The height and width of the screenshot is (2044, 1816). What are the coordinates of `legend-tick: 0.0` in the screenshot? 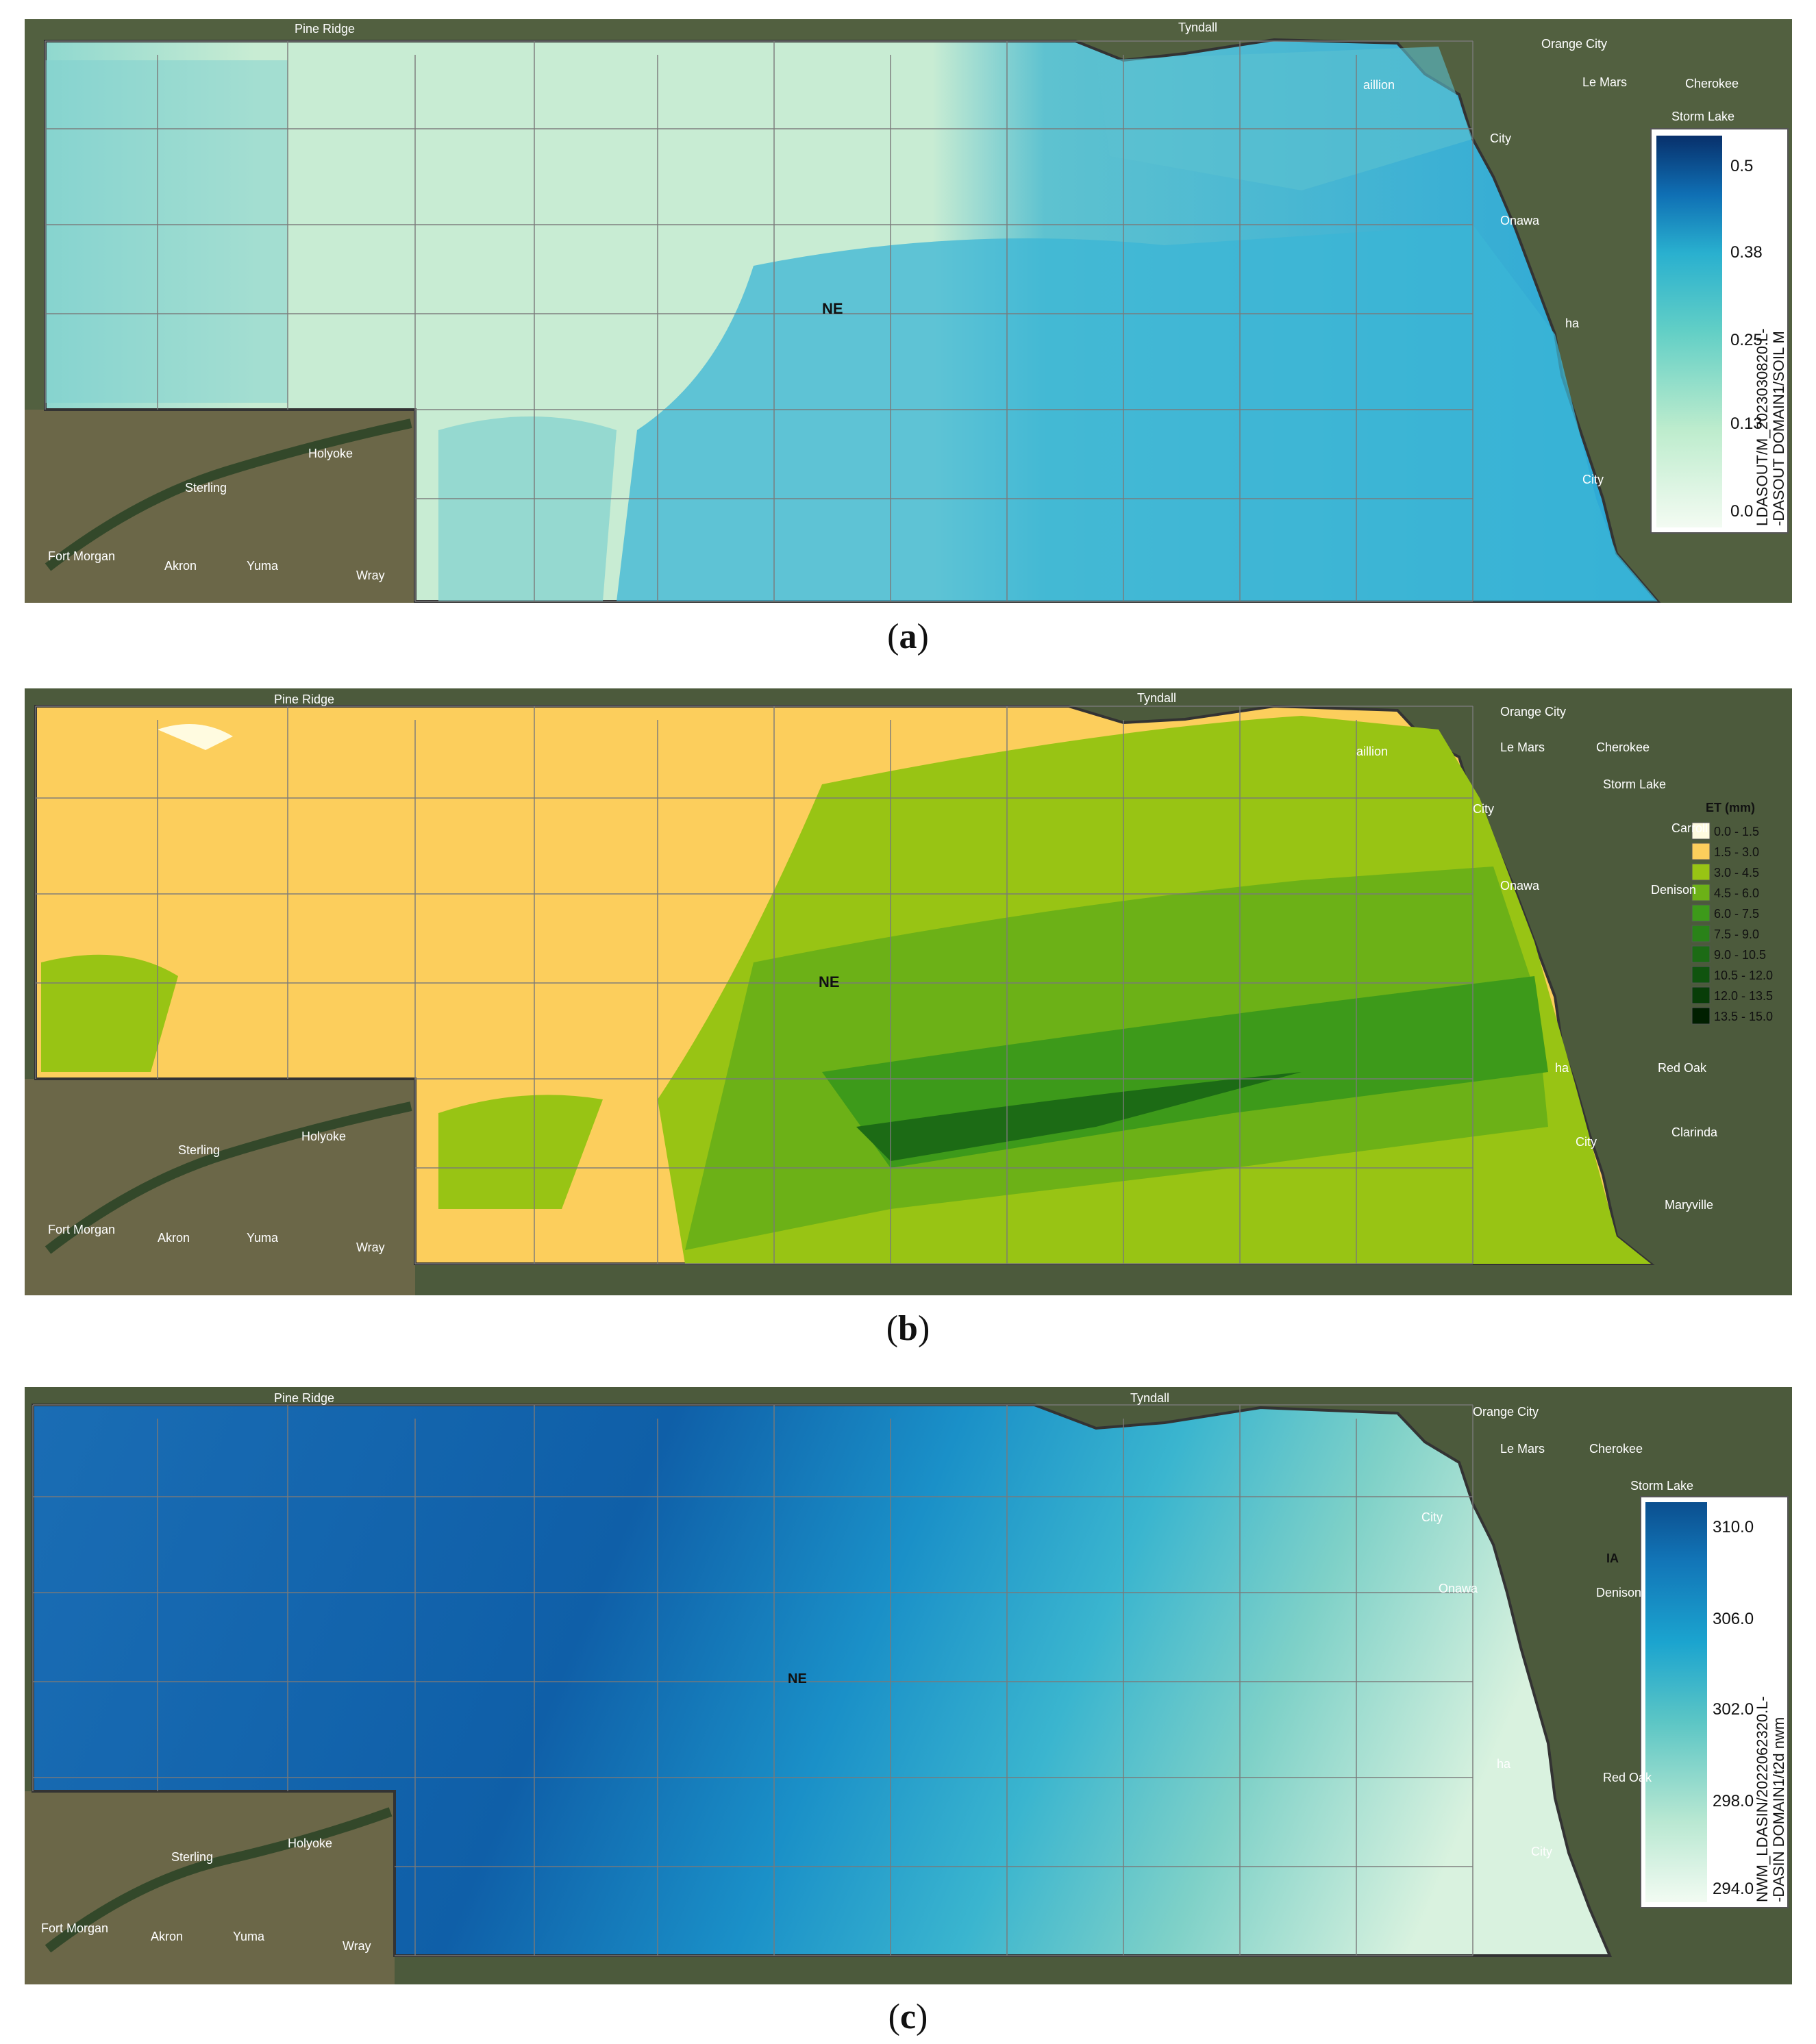 It's located at (1741, 512).